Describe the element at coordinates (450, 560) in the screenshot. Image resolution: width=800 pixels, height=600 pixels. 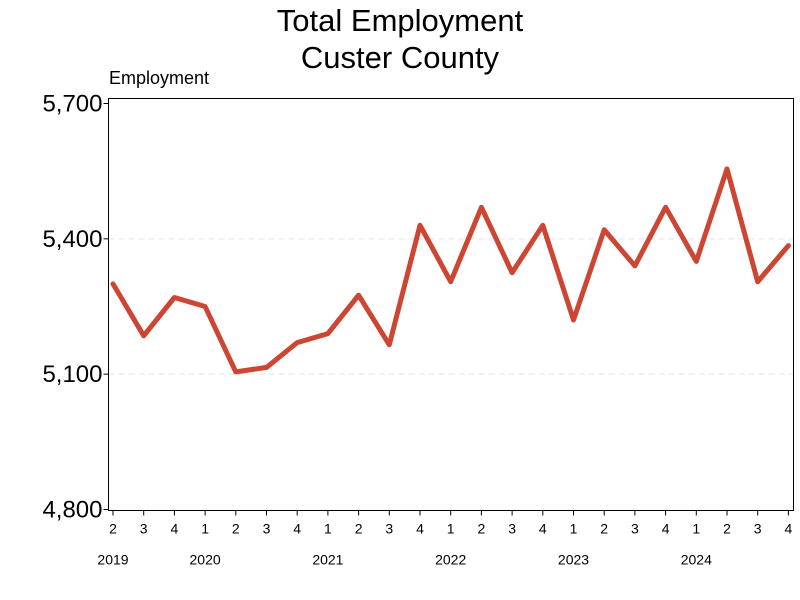
I see `x-year-label: 2022` at that location.